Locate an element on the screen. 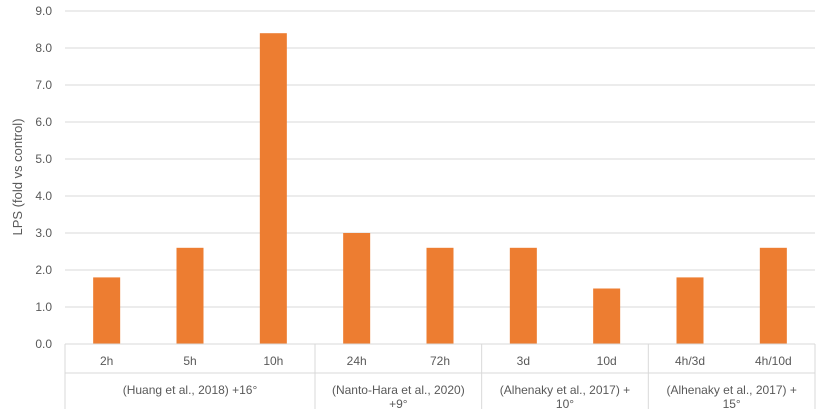  group-label-line: 15° is located at coordinates (732, 403).